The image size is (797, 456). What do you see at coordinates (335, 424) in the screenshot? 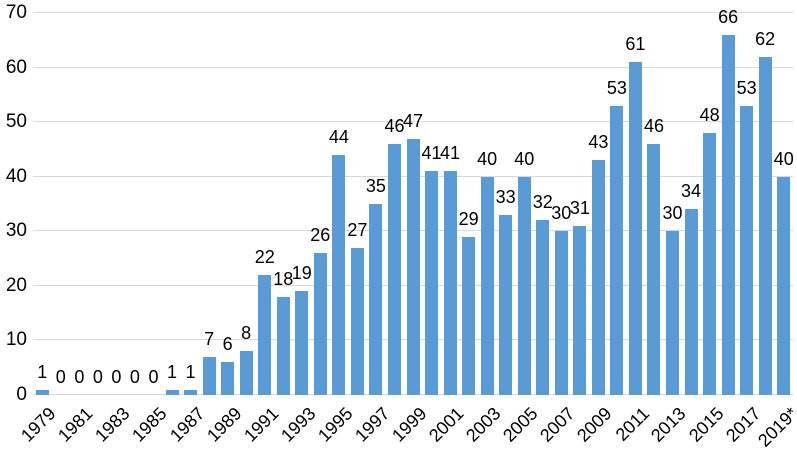
I see `x-axis-tick-label: 1995` at bounding box center [335, 424].